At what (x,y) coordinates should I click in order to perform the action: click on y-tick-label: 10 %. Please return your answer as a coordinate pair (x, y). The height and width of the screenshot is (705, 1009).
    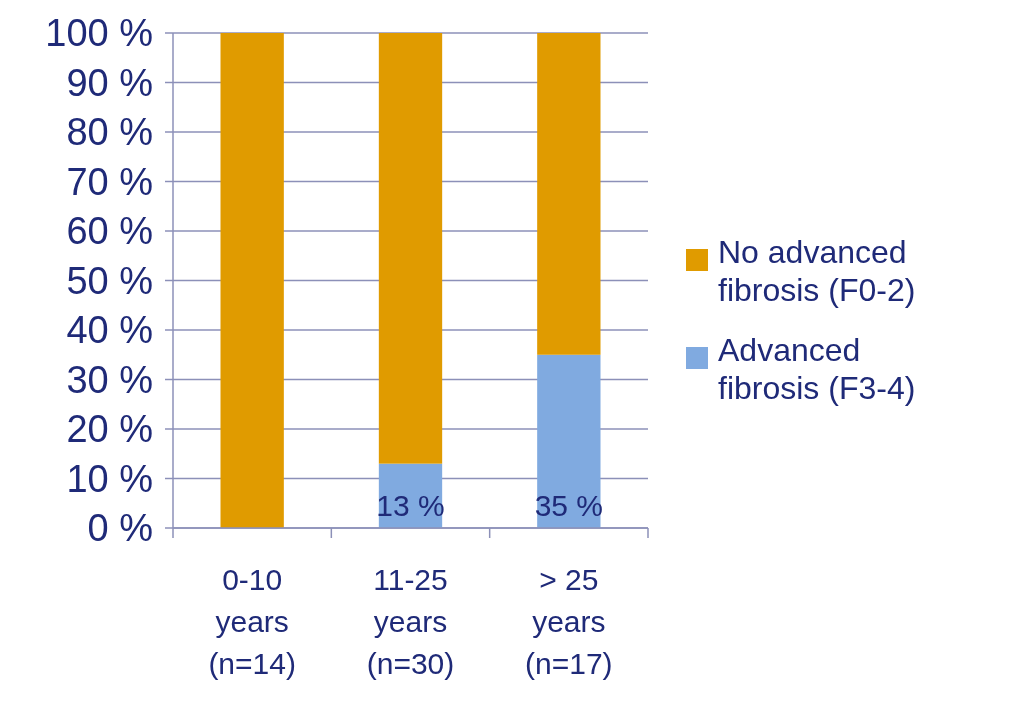
    Looking at the image, I should click on (109, 478).